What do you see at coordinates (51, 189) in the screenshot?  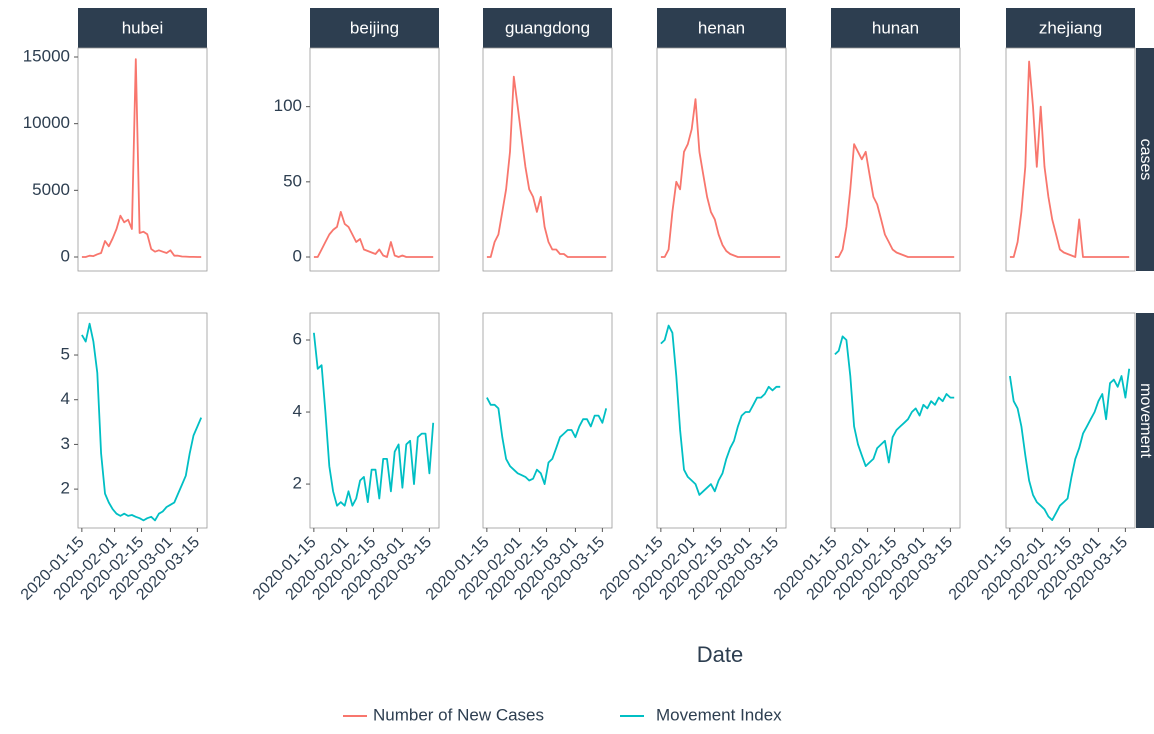 I see `y-tick-label: 5000` at bounding box center [51, 189].